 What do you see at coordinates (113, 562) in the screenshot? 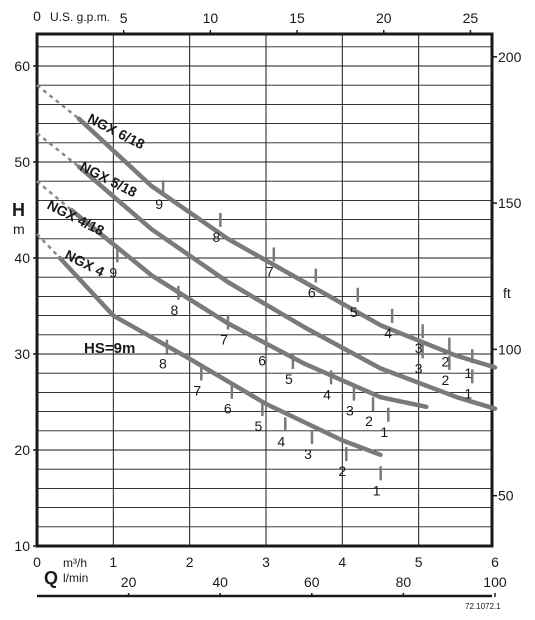
I see `x-m3h-tick-label: 1` at bounding box center [113, 562].